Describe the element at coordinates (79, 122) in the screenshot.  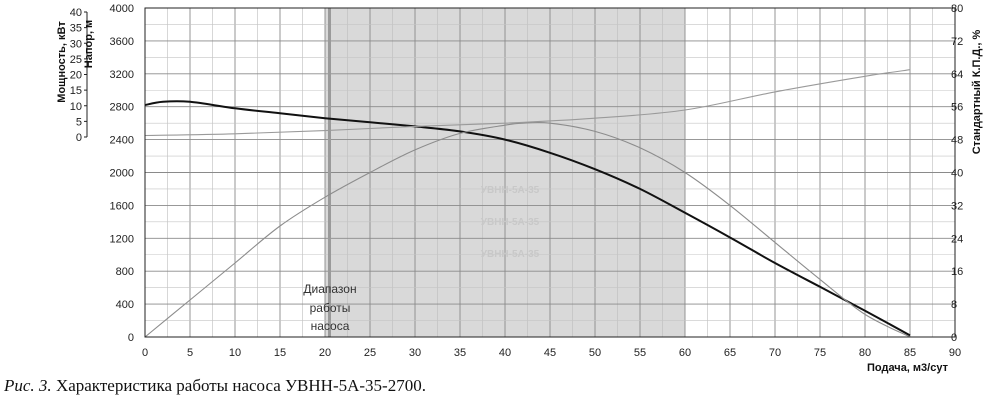
I see `power-tick-label: 5` at that location.